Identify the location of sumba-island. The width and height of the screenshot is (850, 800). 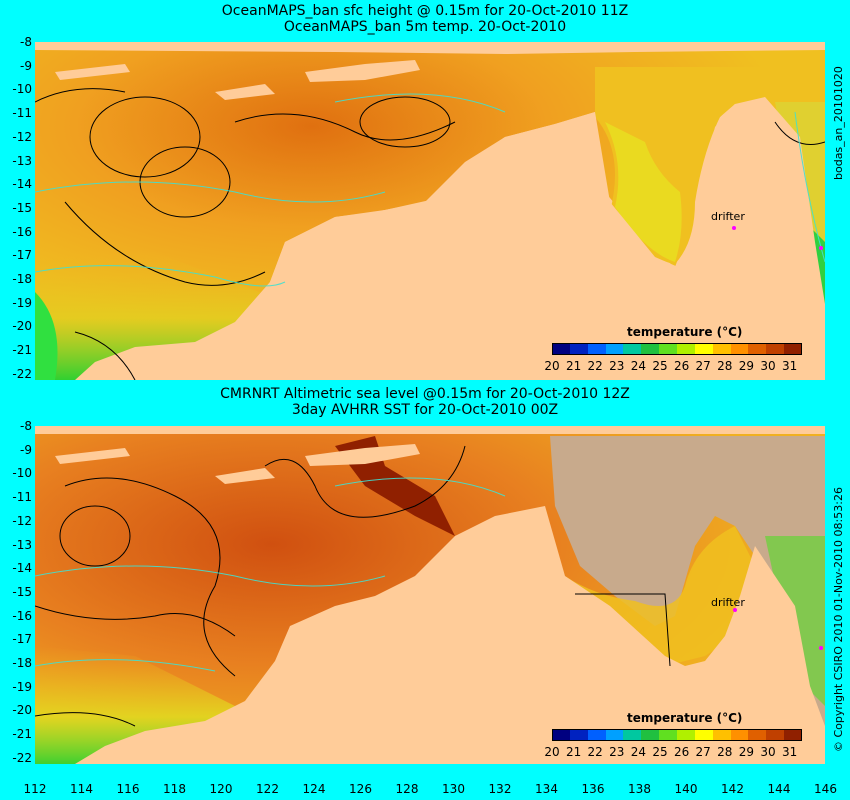
(245, 92).